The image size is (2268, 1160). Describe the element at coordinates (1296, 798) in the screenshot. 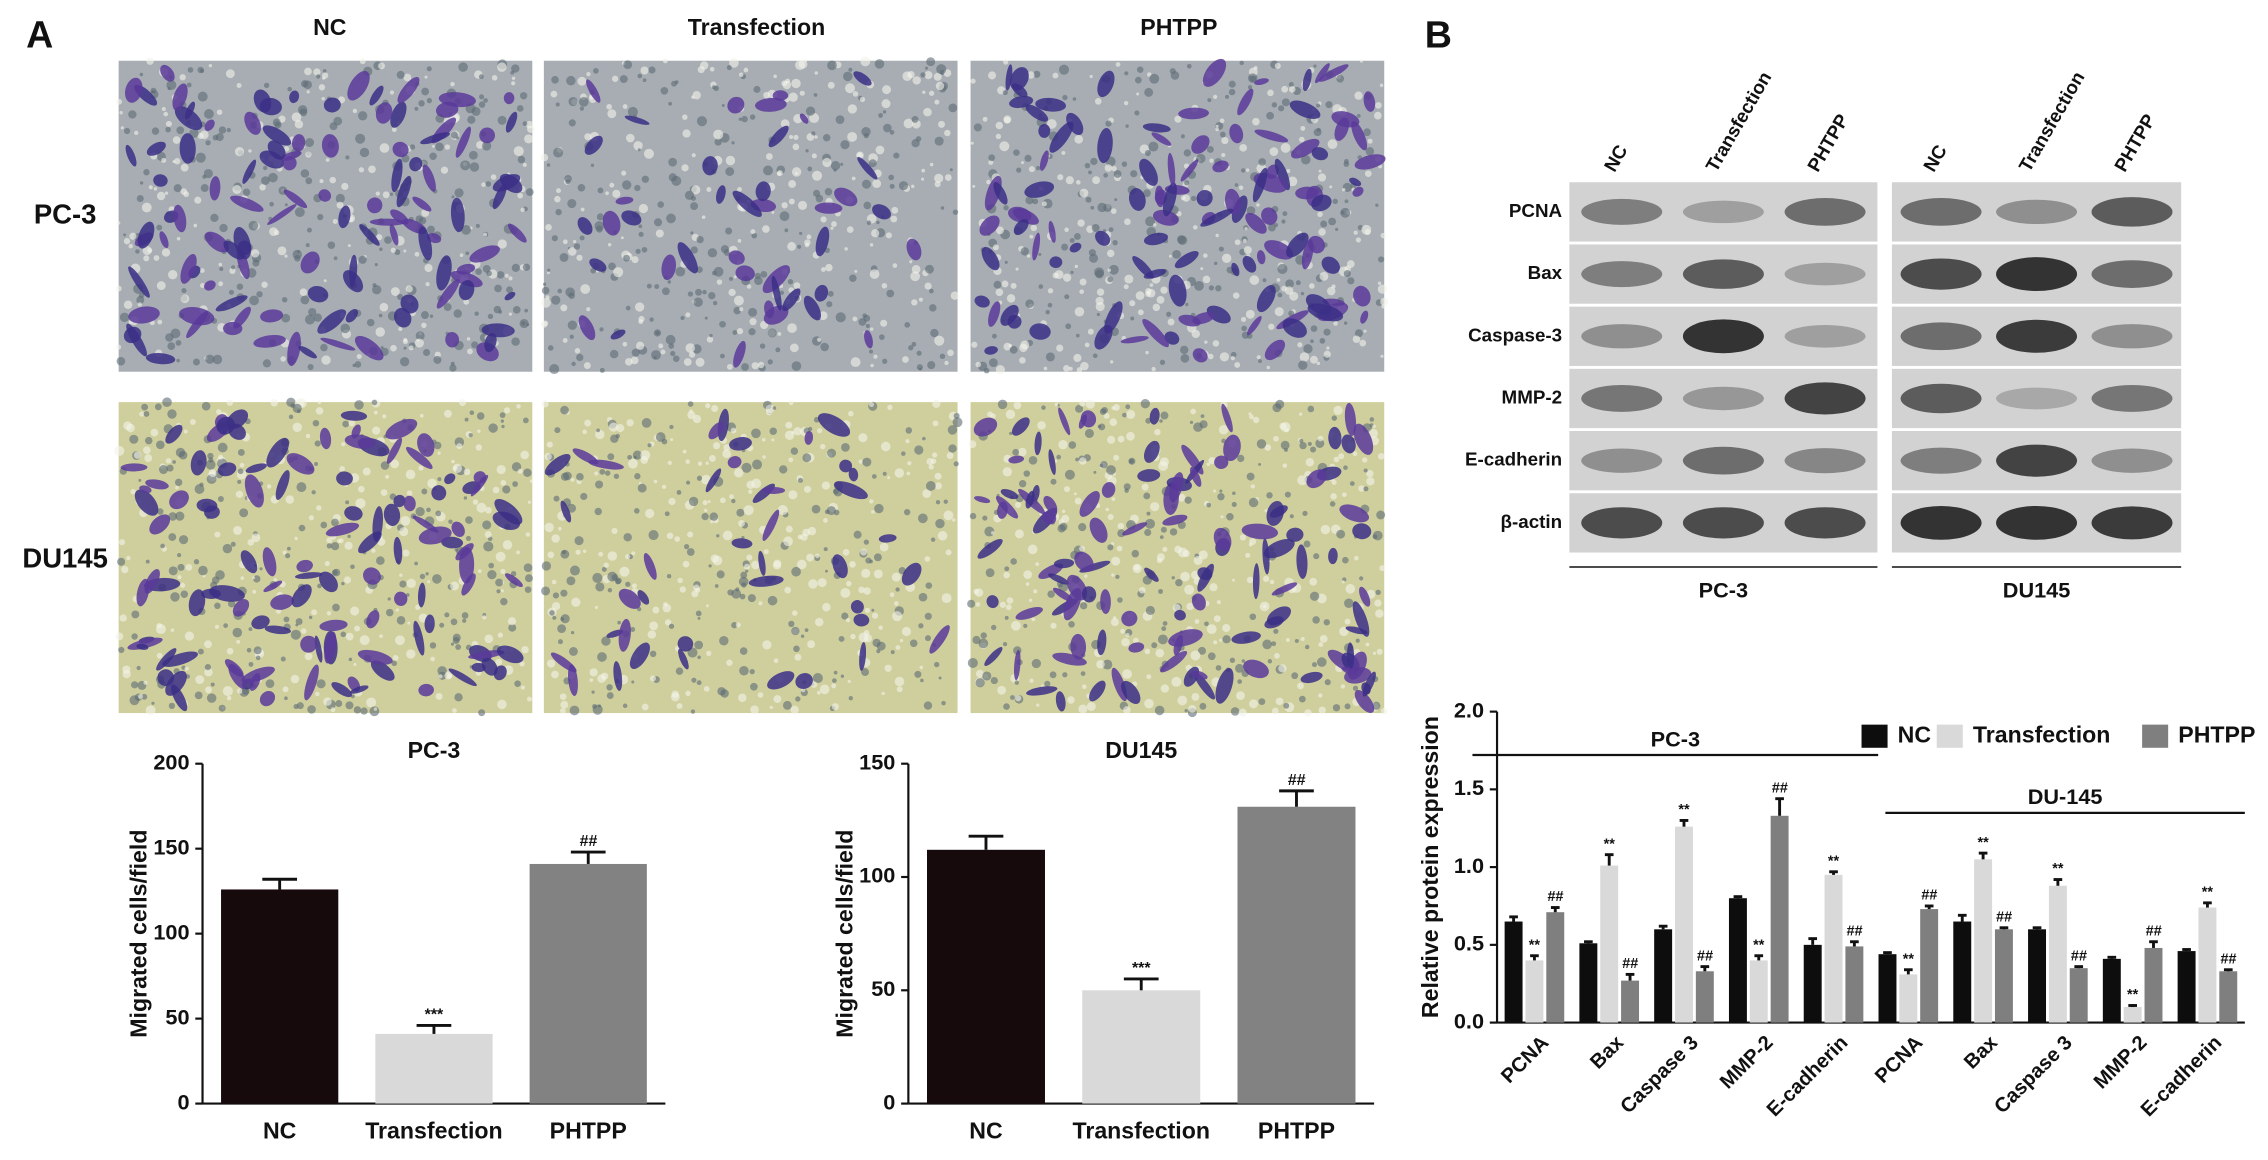

I see `error-bar` at that location.